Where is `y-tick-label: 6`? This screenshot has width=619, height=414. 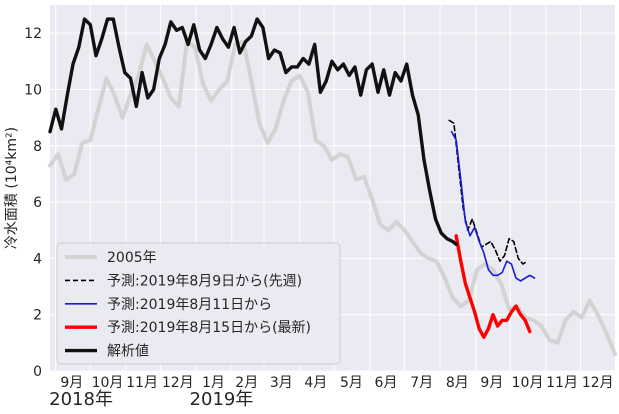 y-tick-label: 6 is located at coordinates (37, 203).